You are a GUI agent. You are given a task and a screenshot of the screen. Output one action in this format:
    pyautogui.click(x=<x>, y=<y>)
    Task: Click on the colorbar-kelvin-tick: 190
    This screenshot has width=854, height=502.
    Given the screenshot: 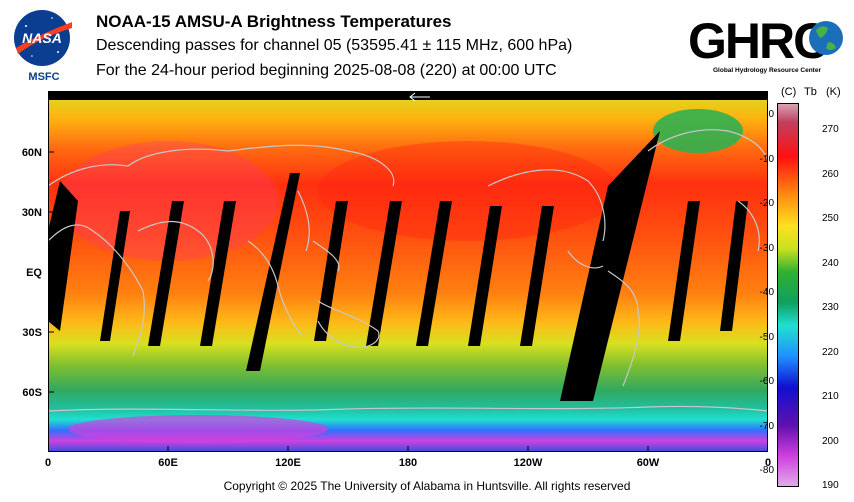 What is the action you would take?
    pyautogui.click(x=830, y=485)
    